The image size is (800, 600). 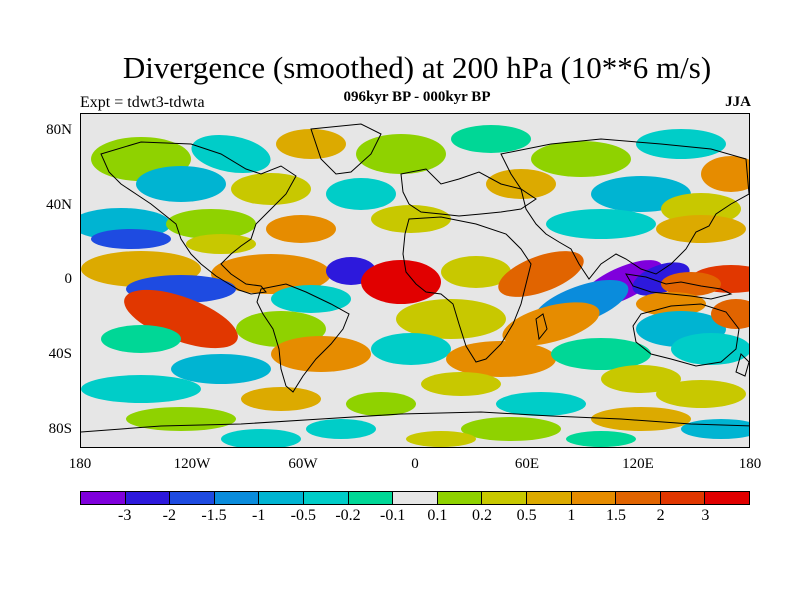 What do you see at coordinates (80, 464) in the screenshot?
I see `lon-label-180w: 180` at bounding box center [80, 464].